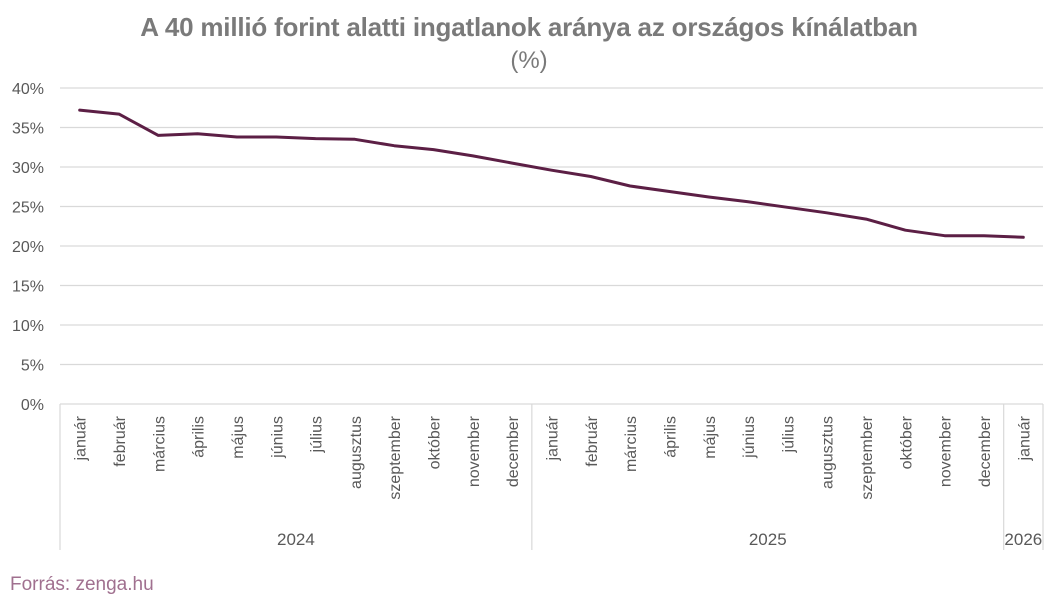 The image size is (1058, 604). I want to click on y-tick-label: 10%, so click(28, 326).